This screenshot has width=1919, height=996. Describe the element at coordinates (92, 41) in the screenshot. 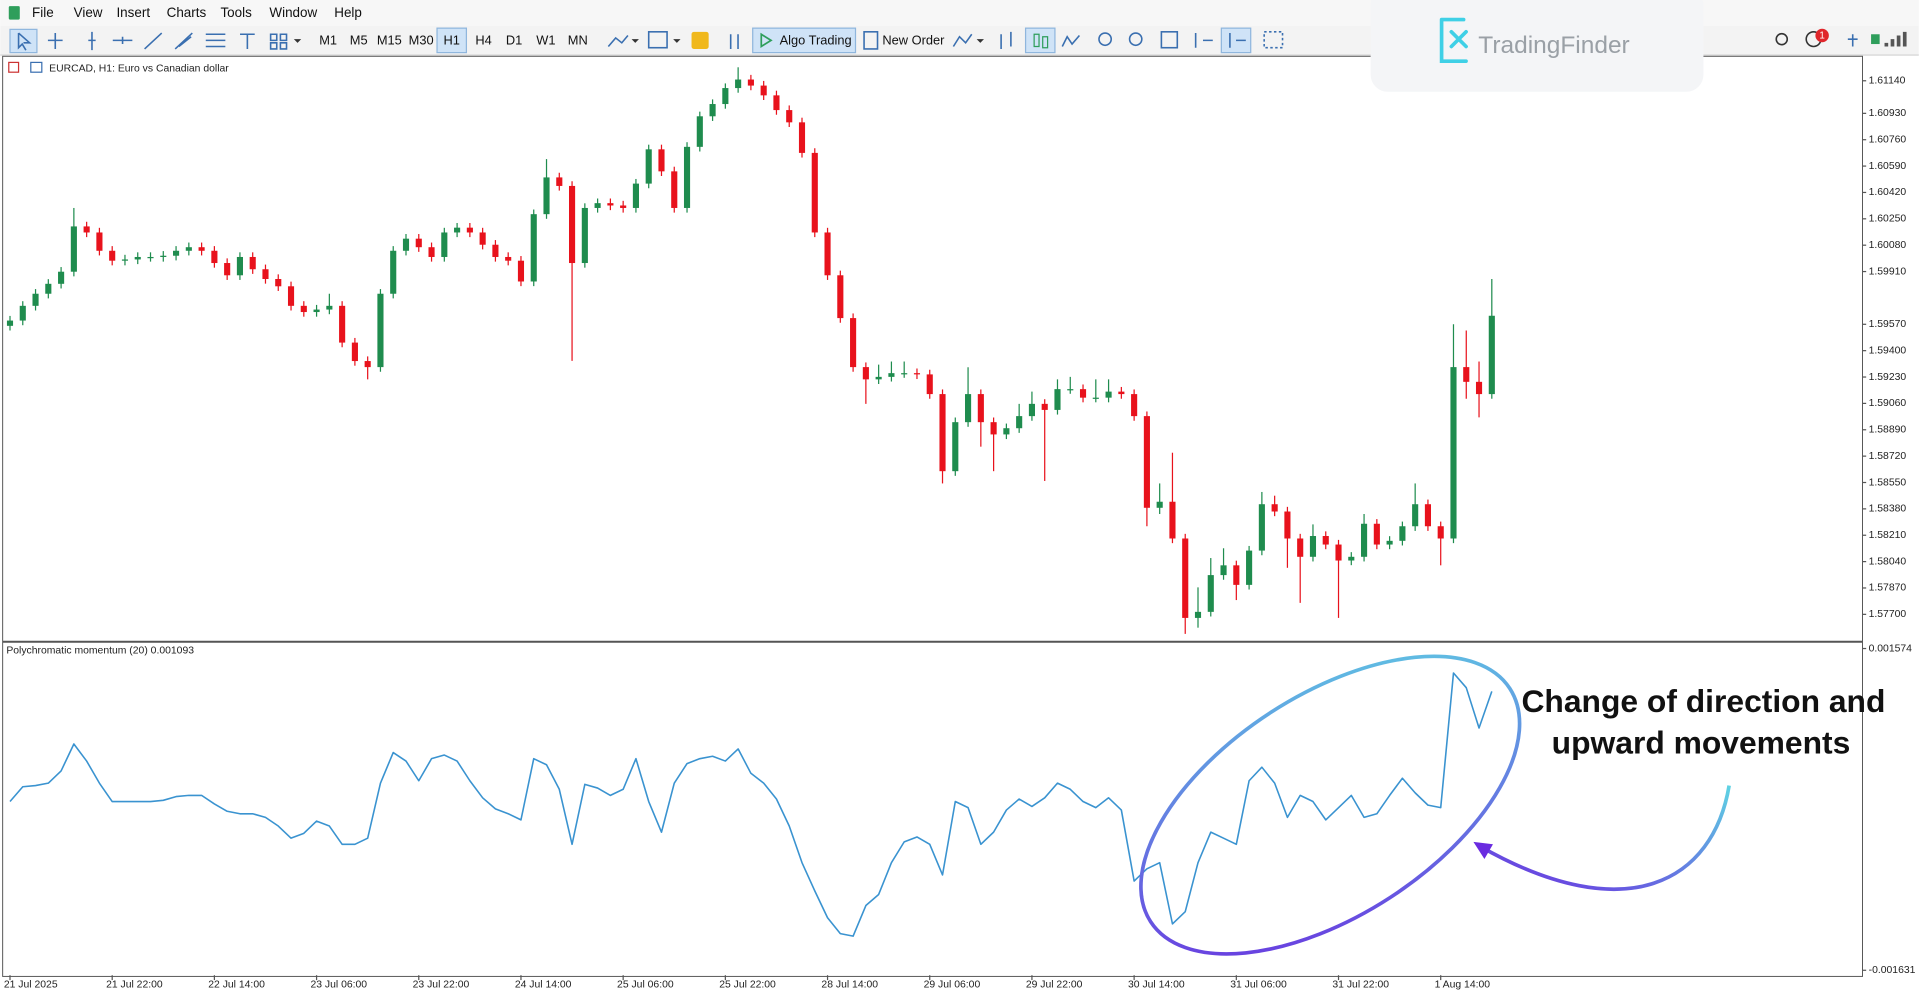

I see `vline-icon` at that location.